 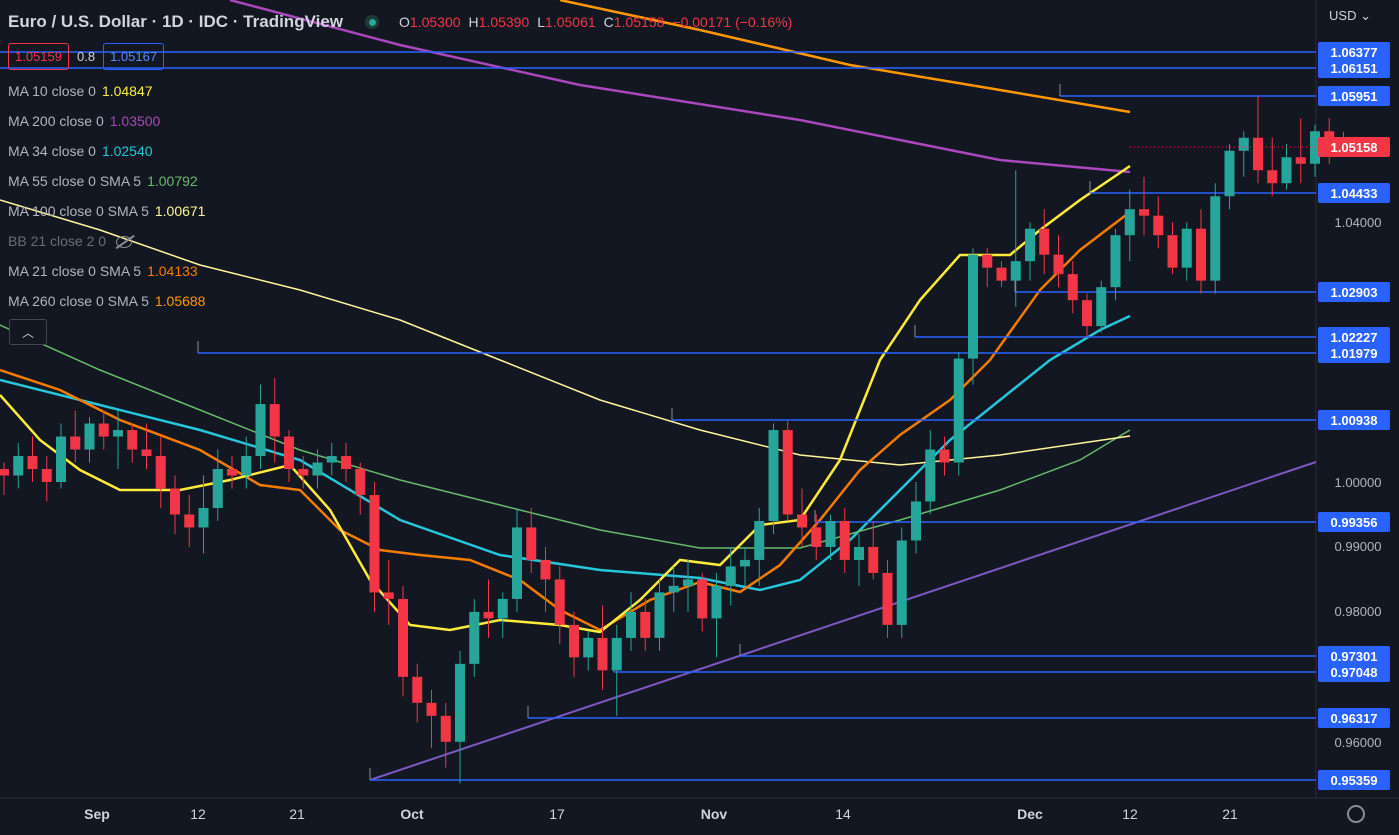 I want to click on indicator-name: MA 100 close 0 SMA 5, so click(x=78, y=211).